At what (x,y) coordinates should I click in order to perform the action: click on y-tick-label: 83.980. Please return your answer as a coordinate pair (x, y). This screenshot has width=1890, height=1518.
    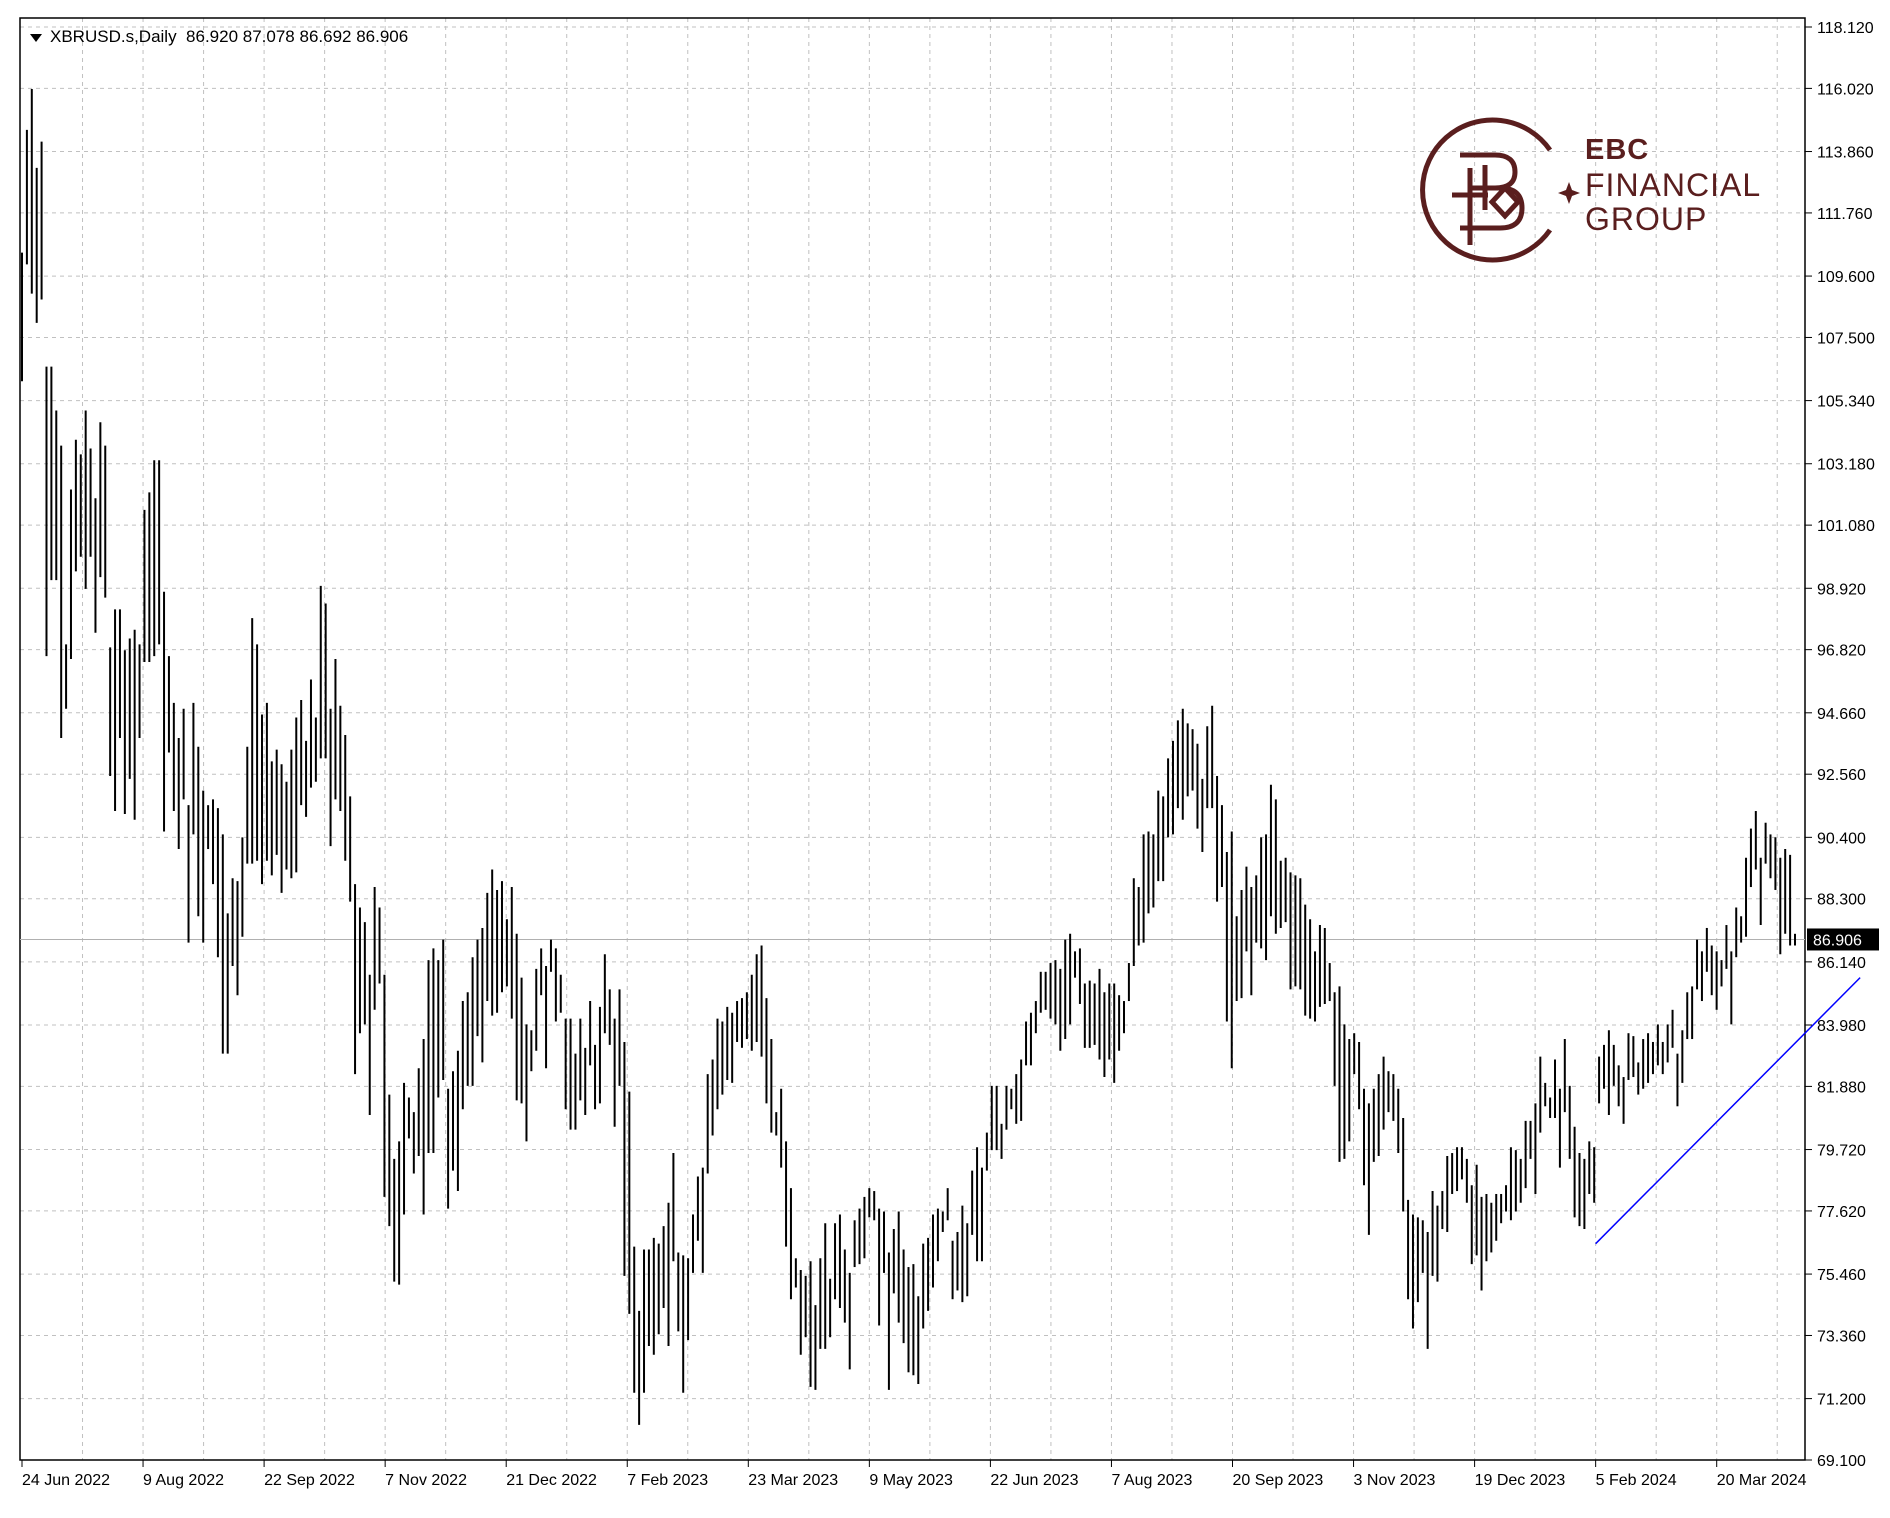
    Looking at the image, I should click on (1841, 1026).